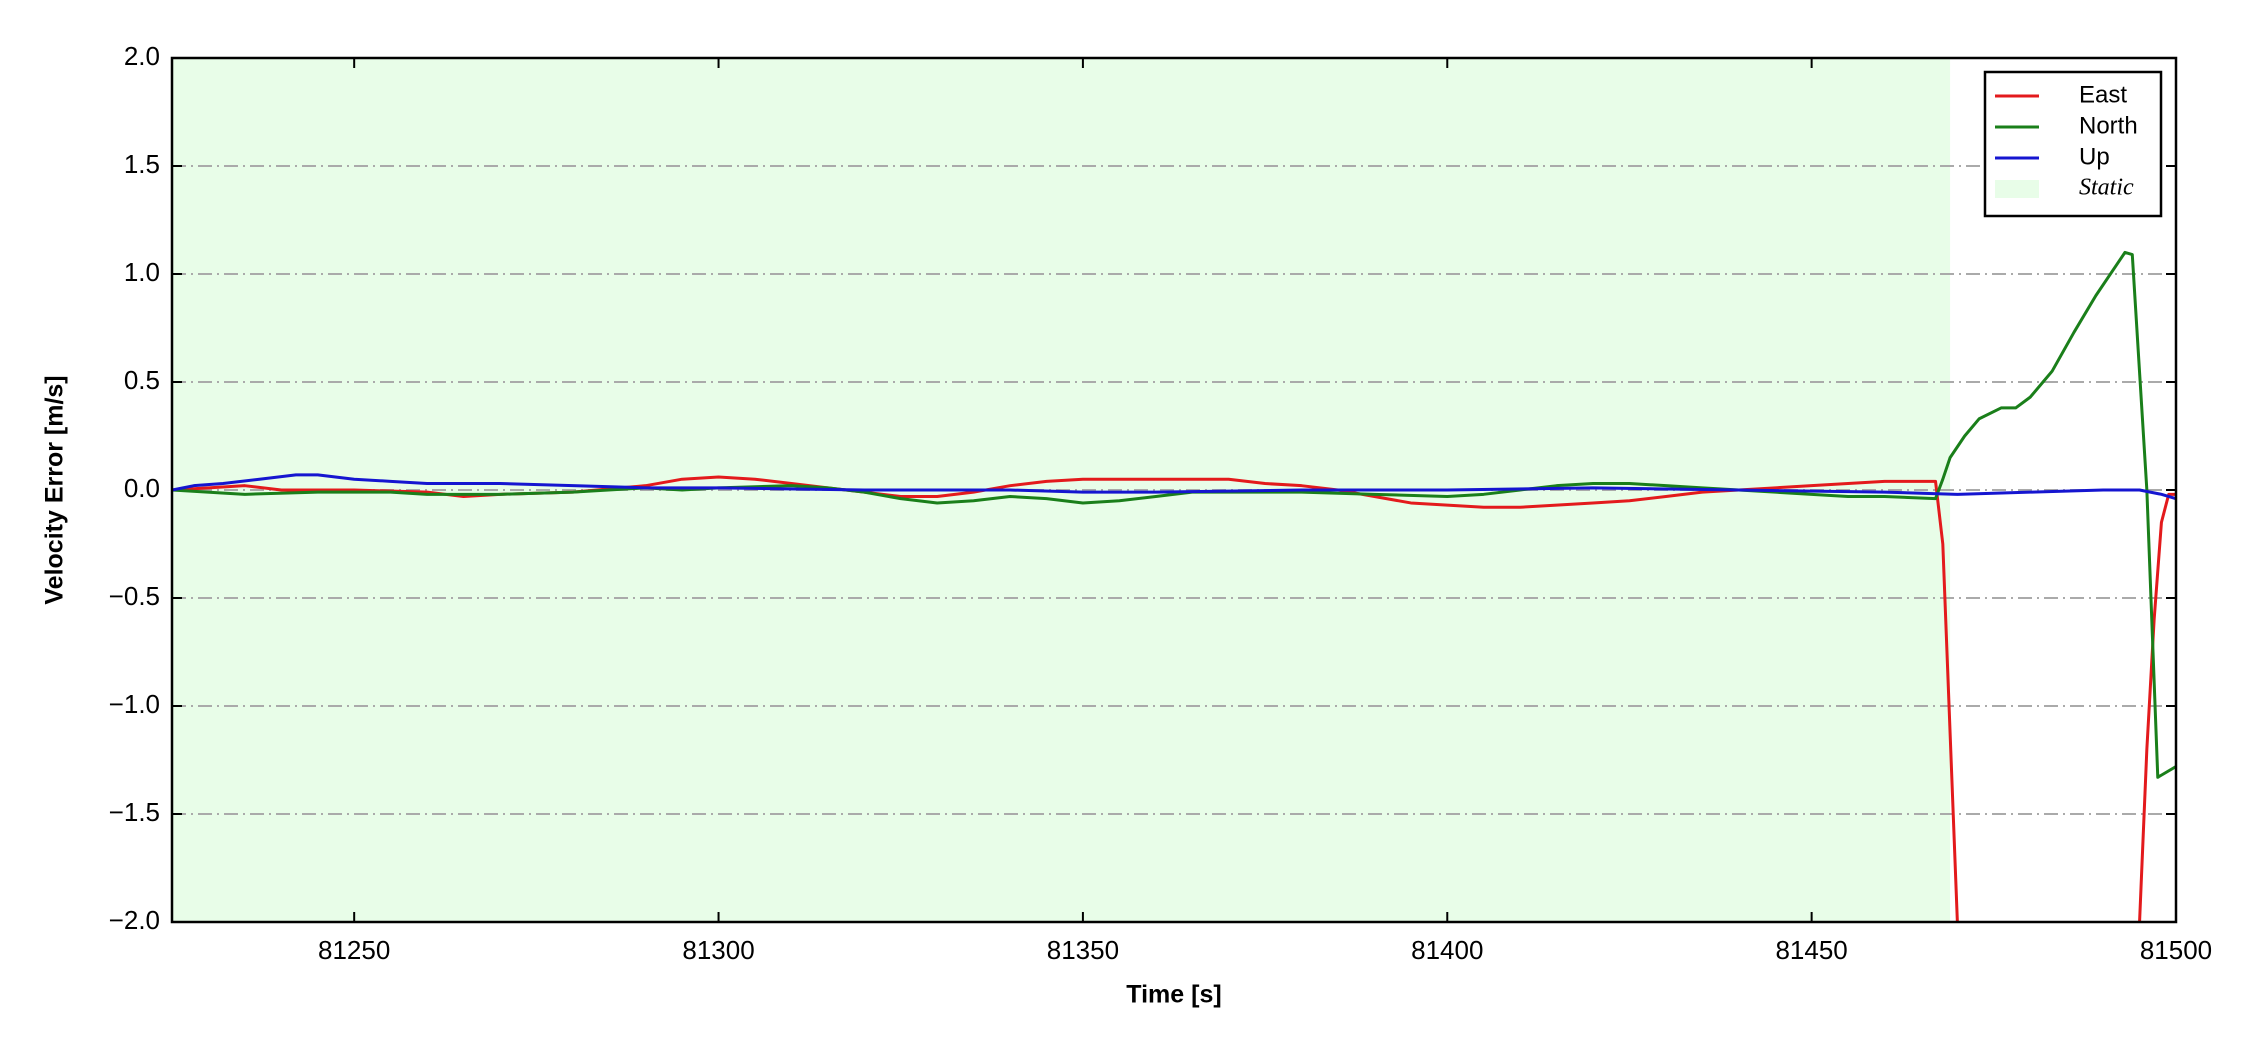 The image size is (2250, 1055). What do you see at coordinates (1811, 950) in the screenshot?
I see `x-tick-label: 81450` at bounding box center [1811, 950].